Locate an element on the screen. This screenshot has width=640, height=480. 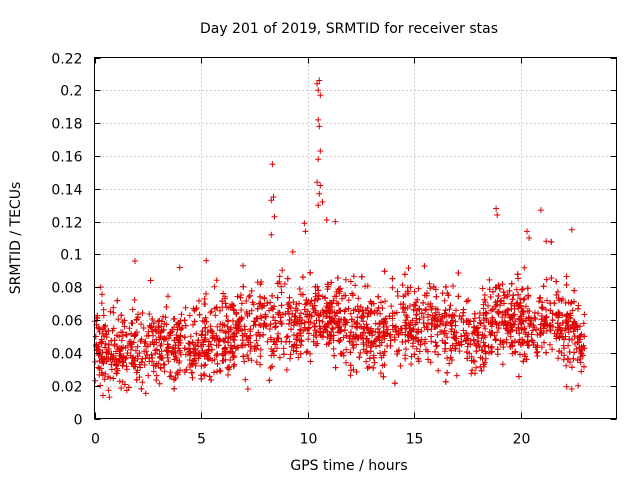
y-tick-label: 0.18 is located at coordinates (66, 125).